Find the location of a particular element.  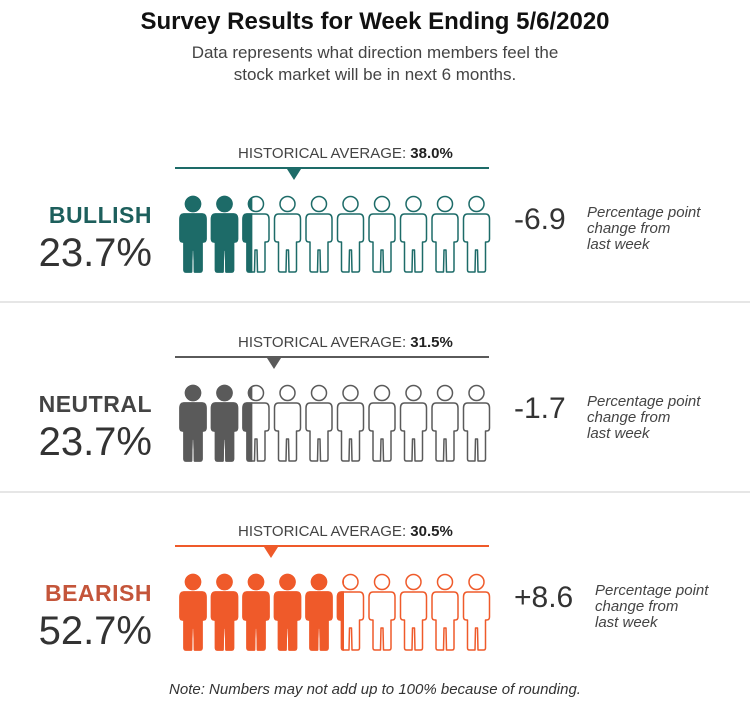

bearish-historical-marker is located at coordinates (270, 552).